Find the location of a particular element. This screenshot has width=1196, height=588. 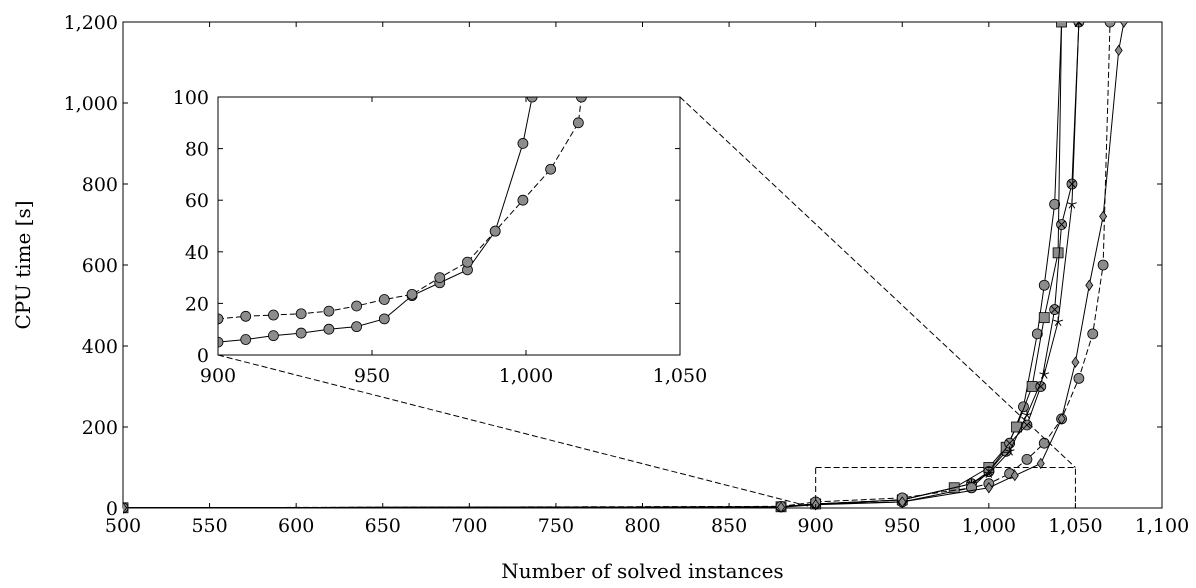

main-x-tick-label-9: 950 is located at coordinates (902, 526).